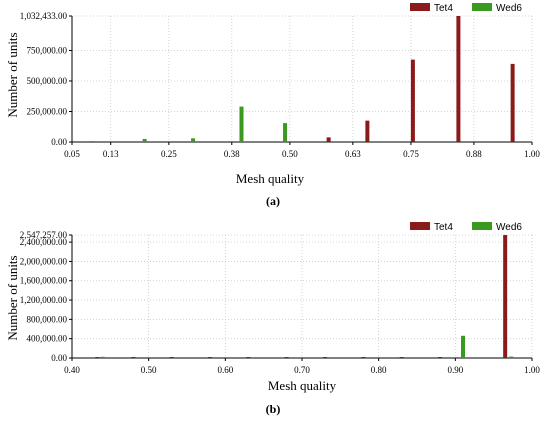 This screenshot has height=426, width=550. Describe the element at coordinates (47, 319) in the screenshot. I see `y-tick-label: 800,000.00` at that location.